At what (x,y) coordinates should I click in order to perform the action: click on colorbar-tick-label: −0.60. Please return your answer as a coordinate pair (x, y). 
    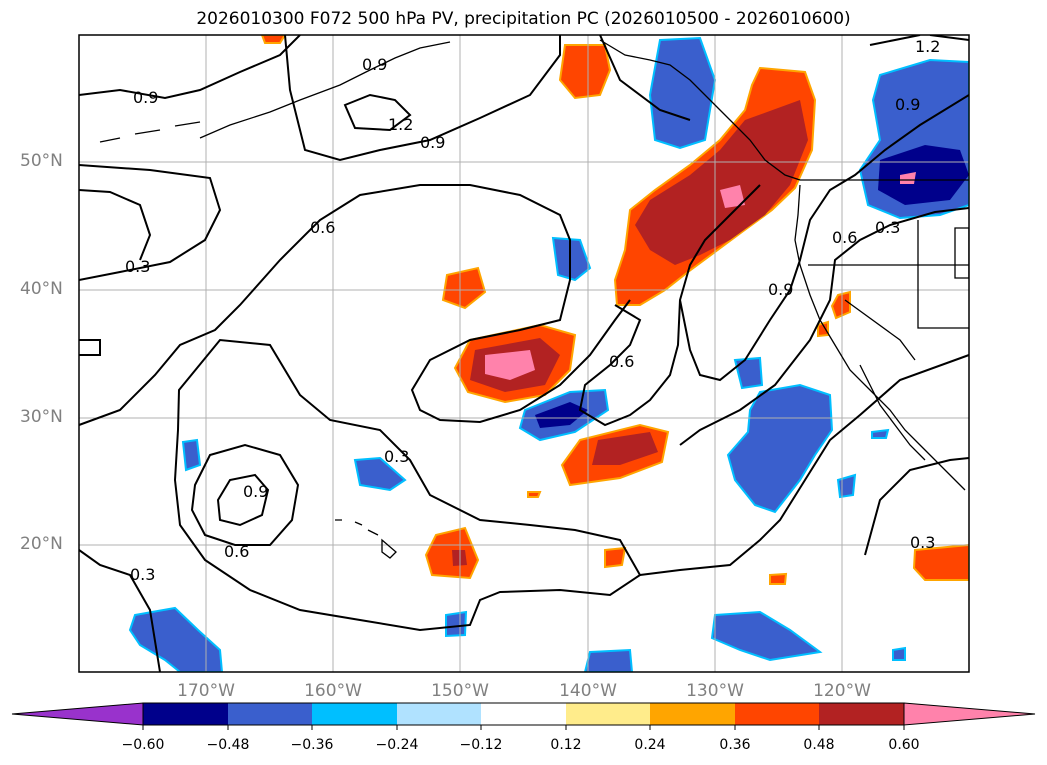
    Looking at the image, I should click on (143, 745).